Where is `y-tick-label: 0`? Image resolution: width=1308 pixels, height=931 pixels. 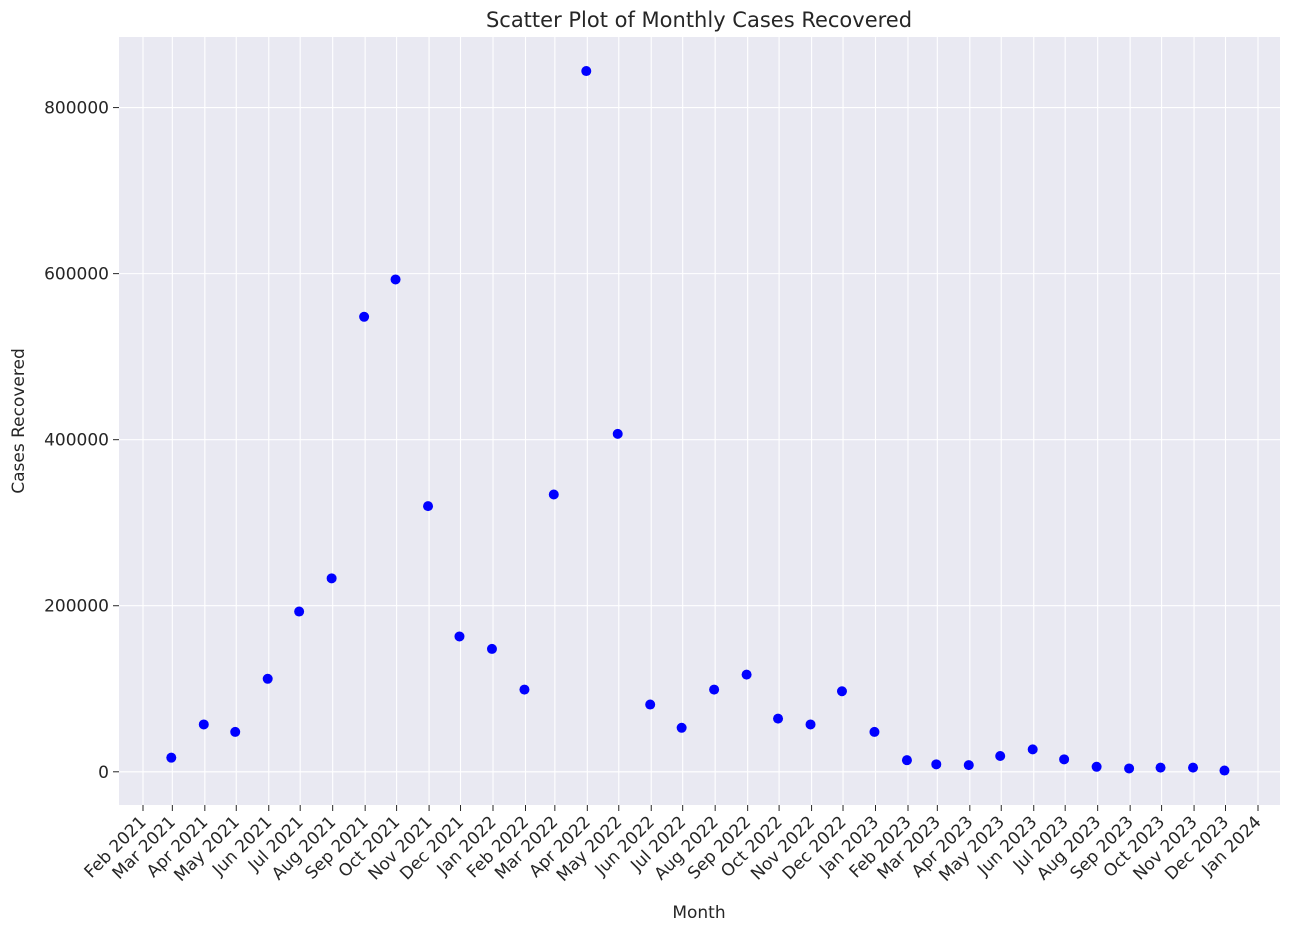
y-tick-label: 0 is located at coordinates (103, 773).